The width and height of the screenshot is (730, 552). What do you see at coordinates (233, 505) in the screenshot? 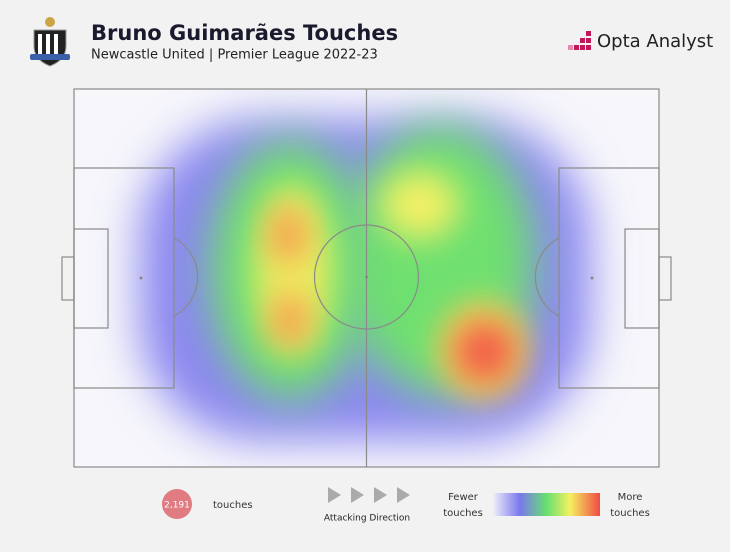
I see `touches-label: touches` at bounding box center [233, 505].